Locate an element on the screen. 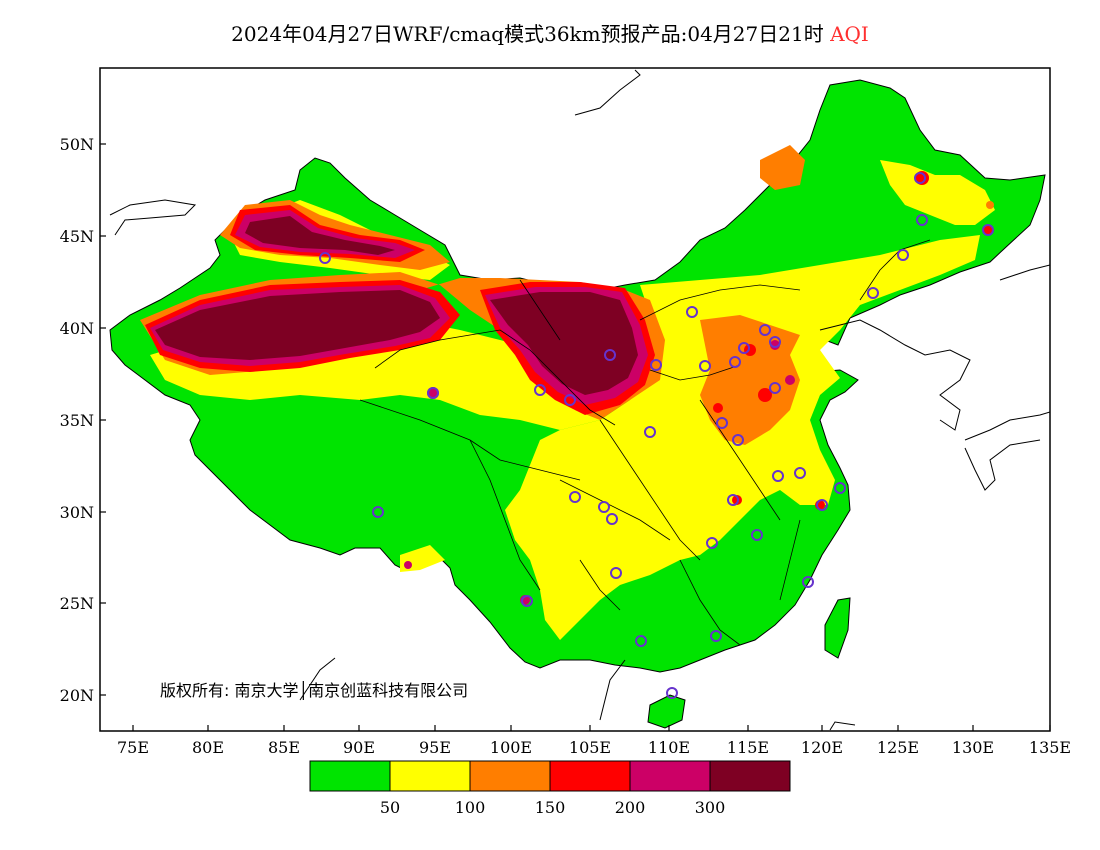  lon-tick-label: 75E is located at coordinates (133, 747).